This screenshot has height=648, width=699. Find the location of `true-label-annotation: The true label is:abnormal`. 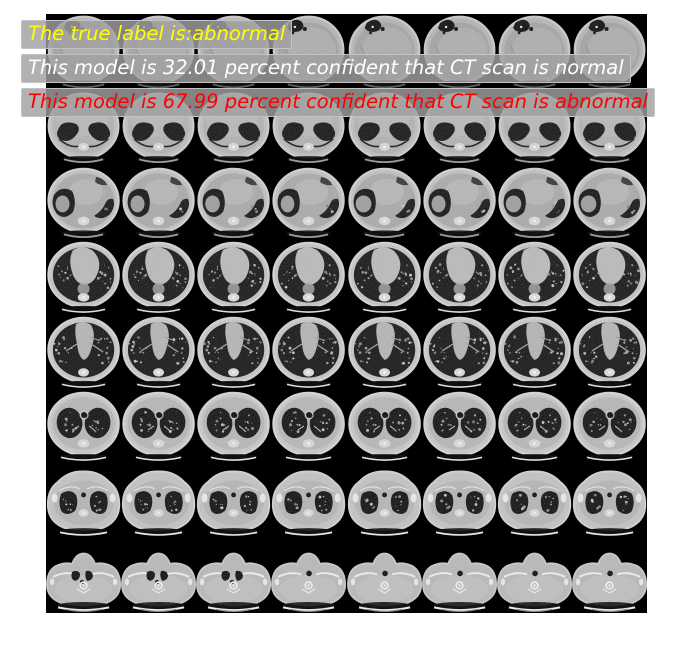

true-label-annotation: The true label is:abnormal is located at coordinates (157, 35).